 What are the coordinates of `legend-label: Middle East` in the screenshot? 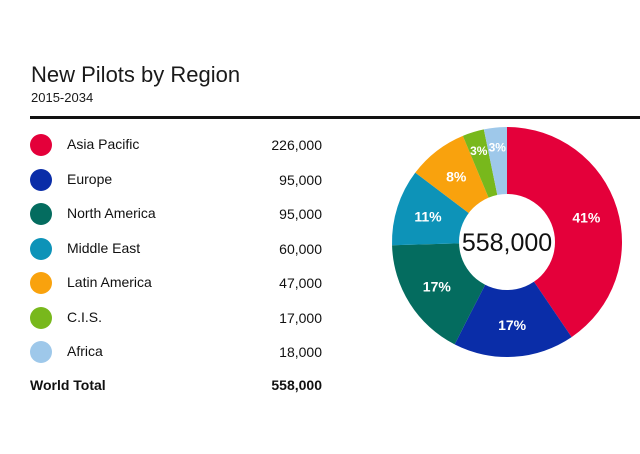 It's located at (104, 247).